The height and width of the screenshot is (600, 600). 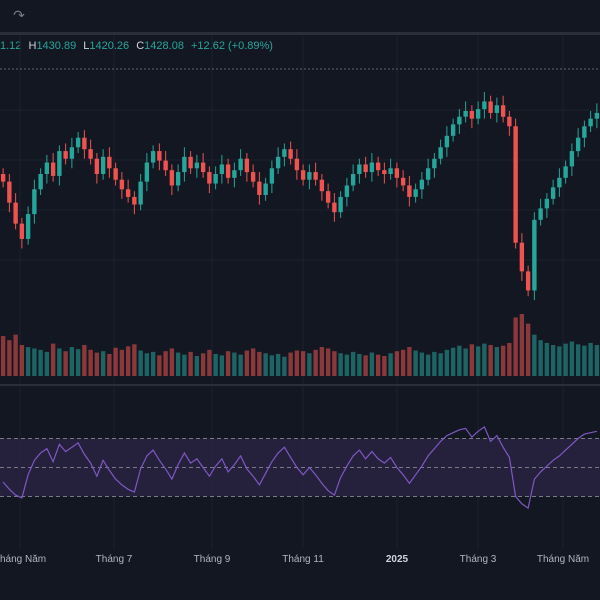 I want to click on legend-open-value: 1.12, so click(x=11, y=46).